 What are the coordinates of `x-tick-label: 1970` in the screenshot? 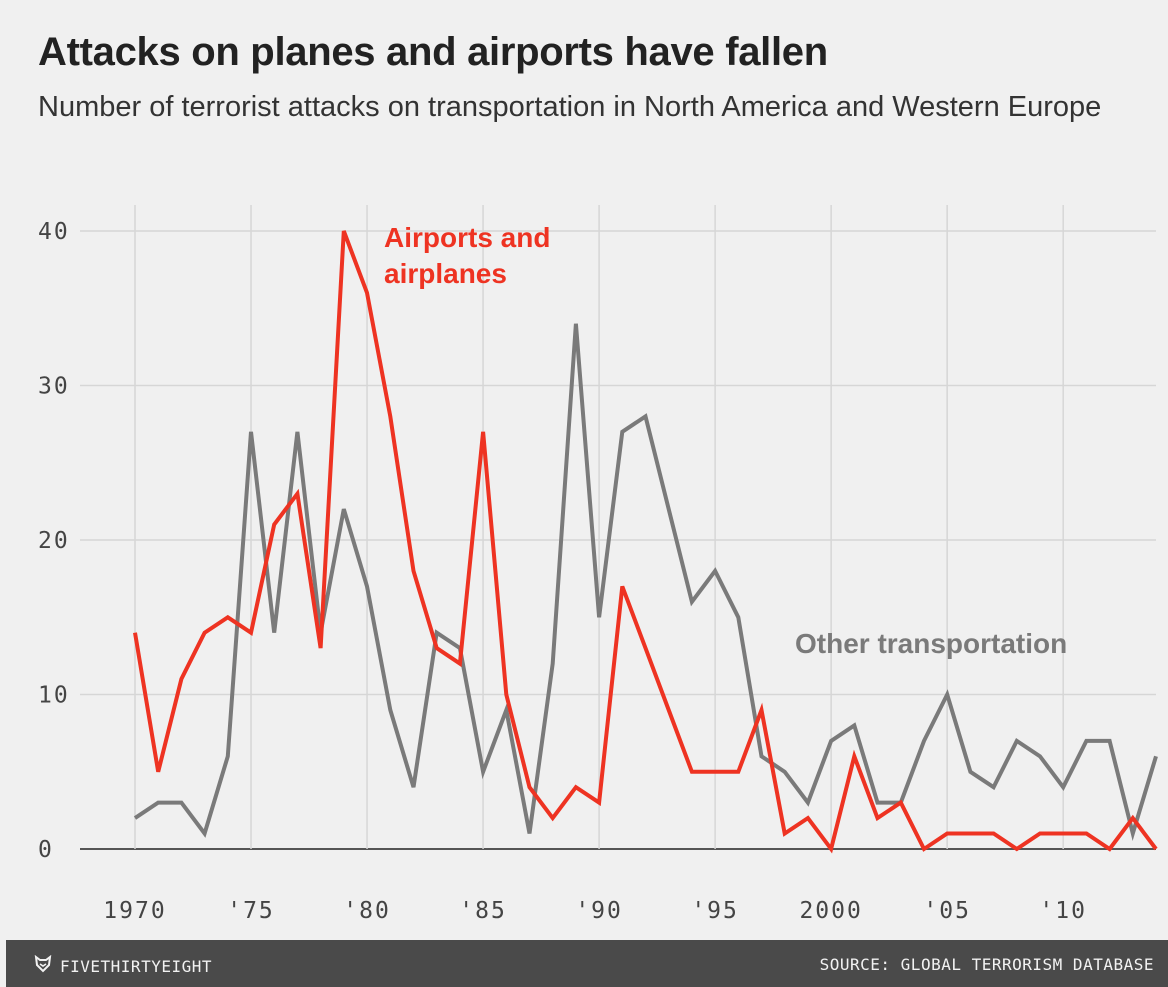 It's located at (134, 911).